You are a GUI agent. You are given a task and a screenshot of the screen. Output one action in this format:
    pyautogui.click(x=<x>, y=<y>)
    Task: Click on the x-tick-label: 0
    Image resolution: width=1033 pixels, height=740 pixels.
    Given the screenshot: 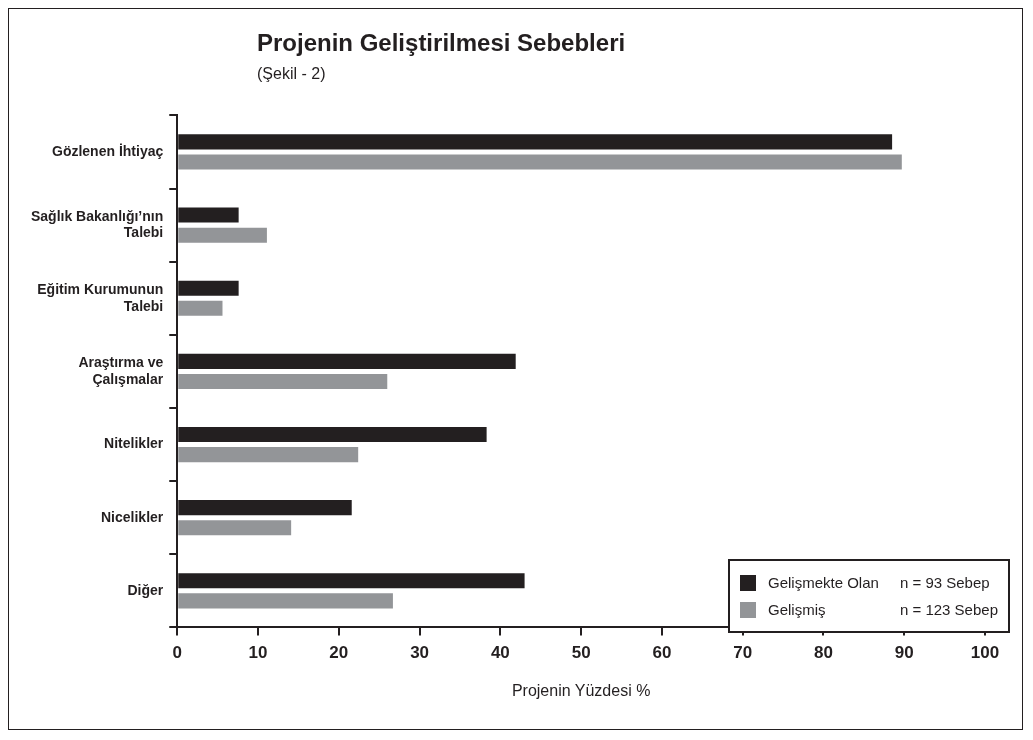 What is the action you would take?
    pyautogui.click(x=177, y=653)
    